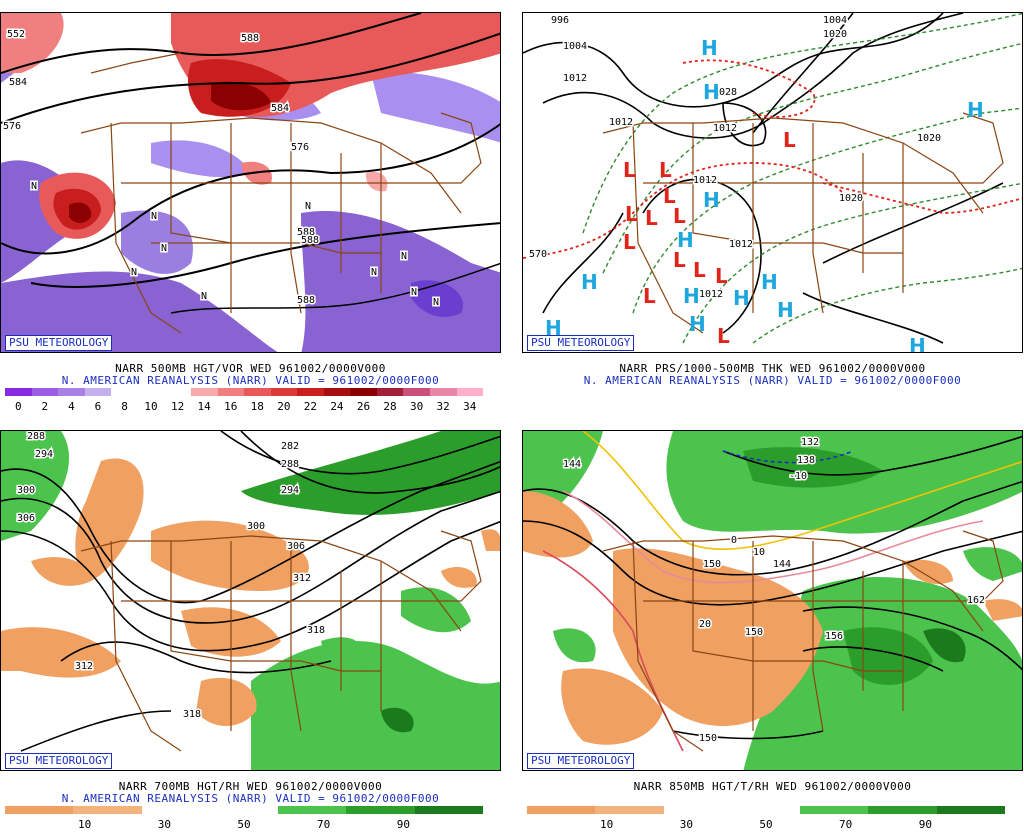 The image size is (1024, 834). Describe the element at coordinates (759, 552) in the screenshot. I see `height-850-contour-label: 10` at that location.